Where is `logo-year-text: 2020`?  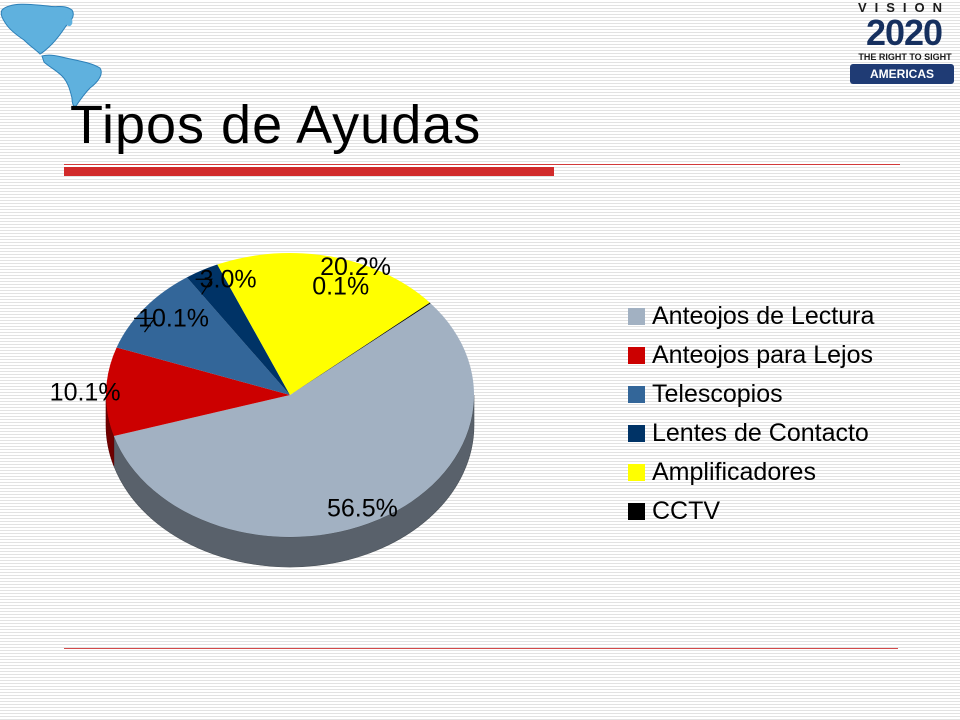 logo-year-text: 2020 is located at coordinates (904, 32).